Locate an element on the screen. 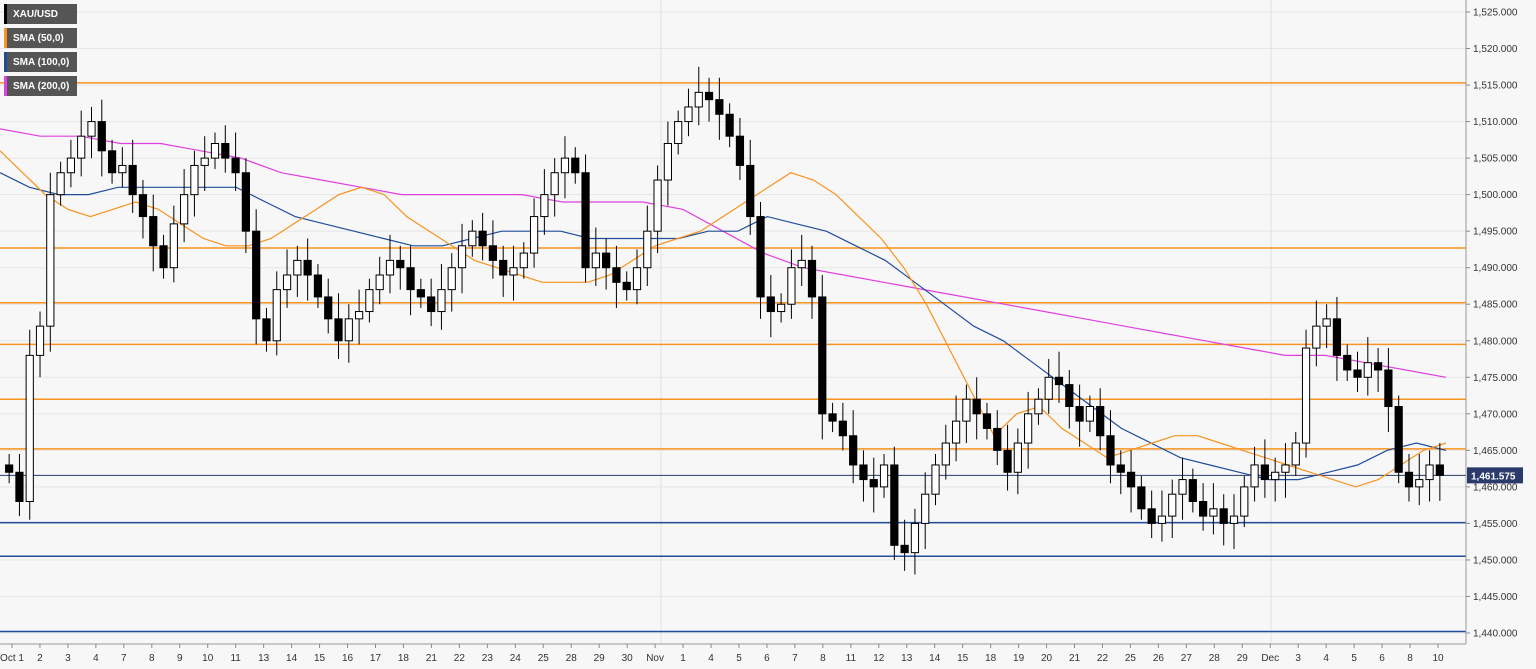  legend-item: SMA (50,0) is located at coordinates (41, 38).